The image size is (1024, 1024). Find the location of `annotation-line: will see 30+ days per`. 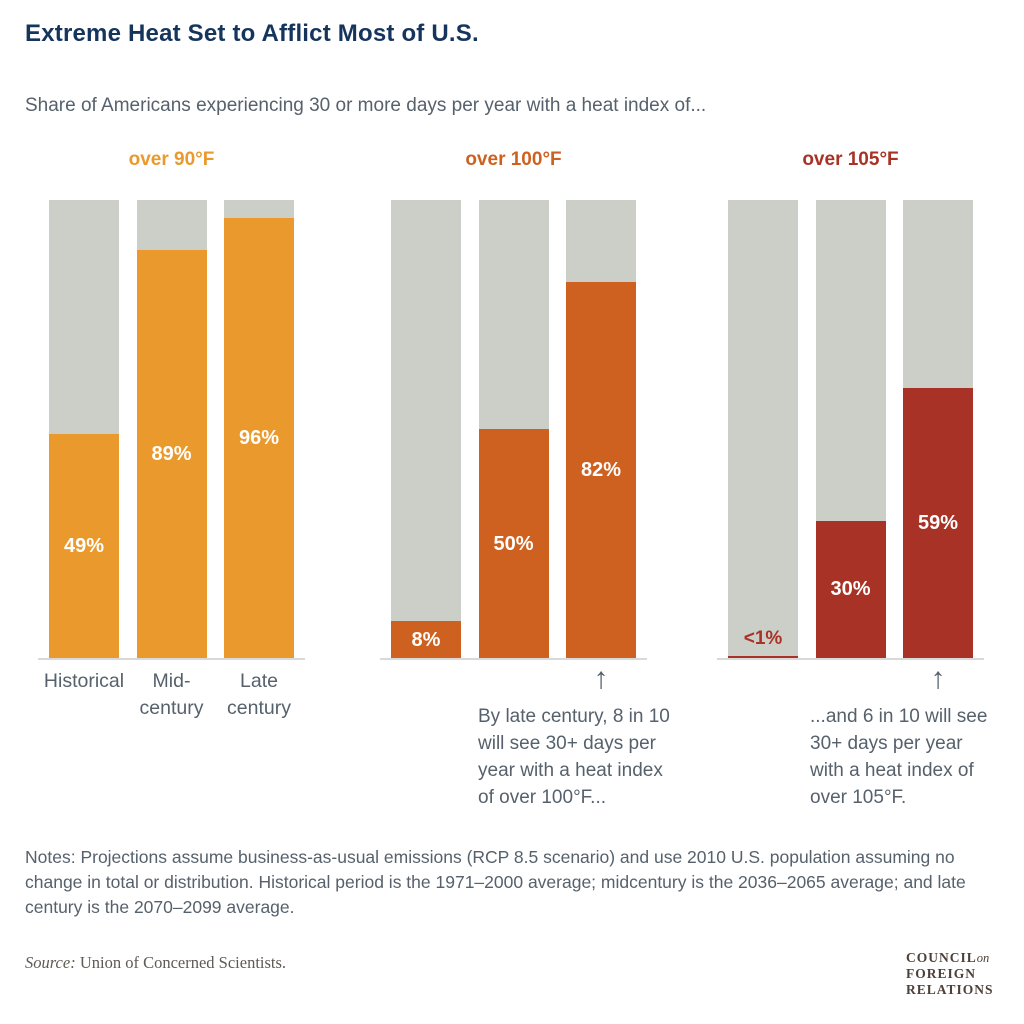

annotation-line: will see 30+ days per is located at coordinates (567, 743).